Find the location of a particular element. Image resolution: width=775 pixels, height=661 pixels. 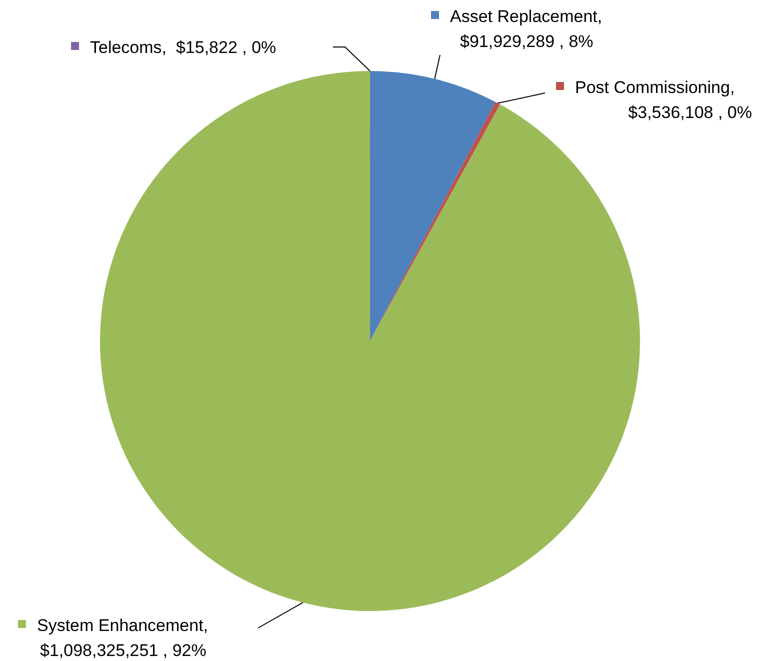

legend-label: Asset Replacement, $91,929,289 , 8% is located at coordinates (526, 29).